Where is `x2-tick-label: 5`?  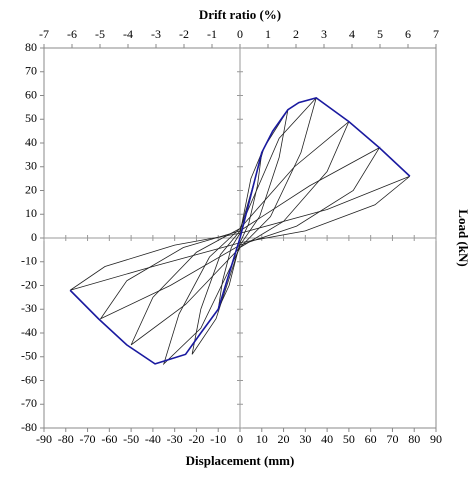 x2-tick-label: 5 is located at coordinates (380, 34).